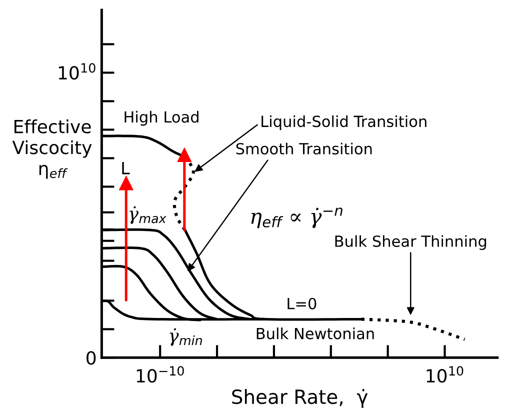 This screenshot has width=506, height=410. I want to click on x-axis-title: Shear Rate, γ̇, so click(300, 398).